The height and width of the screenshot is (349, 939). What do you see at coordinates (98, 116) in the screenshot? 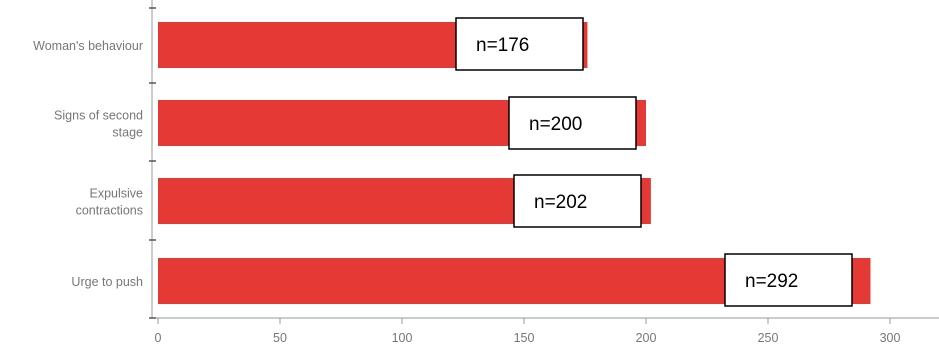
I see `category-label-1-0: Signs of second` at bounding box center [98, 116].